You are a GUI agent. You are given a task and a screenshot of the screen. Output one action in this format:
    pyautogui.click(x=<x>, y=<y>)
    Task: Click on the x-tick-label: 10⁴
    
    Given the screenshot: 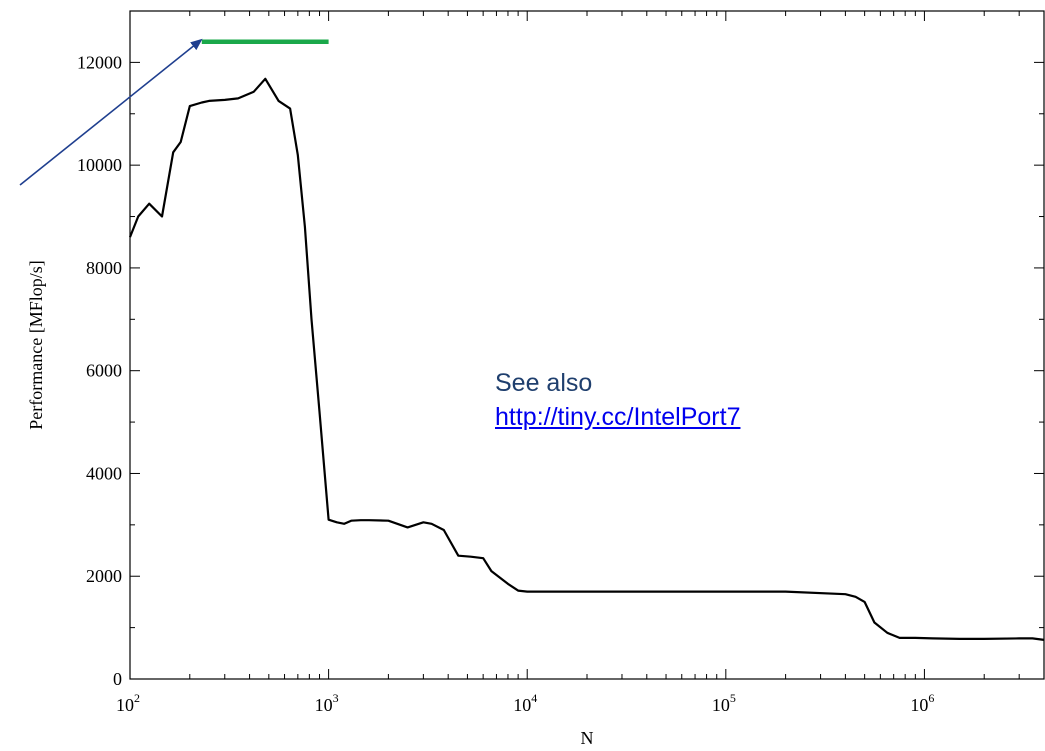 What is the action you would take?
    pyautogui.click(x=525, y=703)
    